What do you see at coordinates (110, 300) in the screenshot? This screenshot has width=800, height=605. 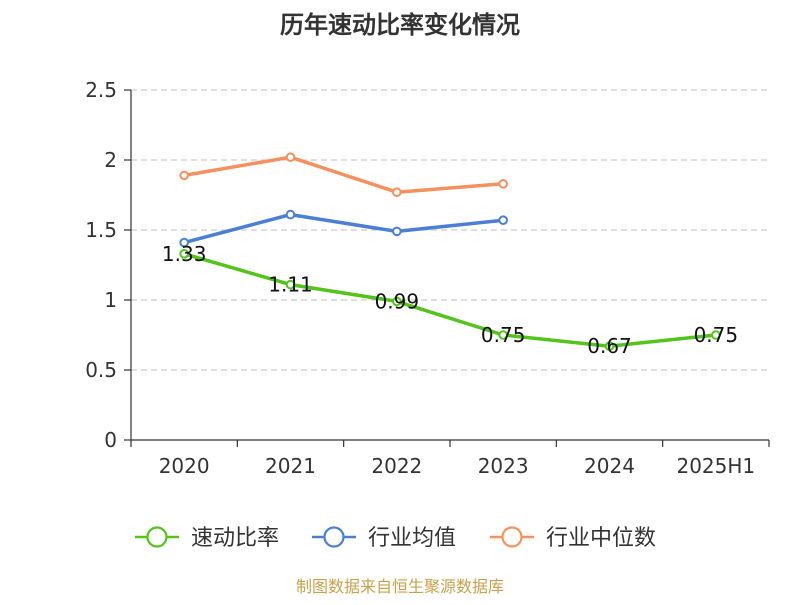 I see `y-tick-label: 1` at bounding box center [110, 300].